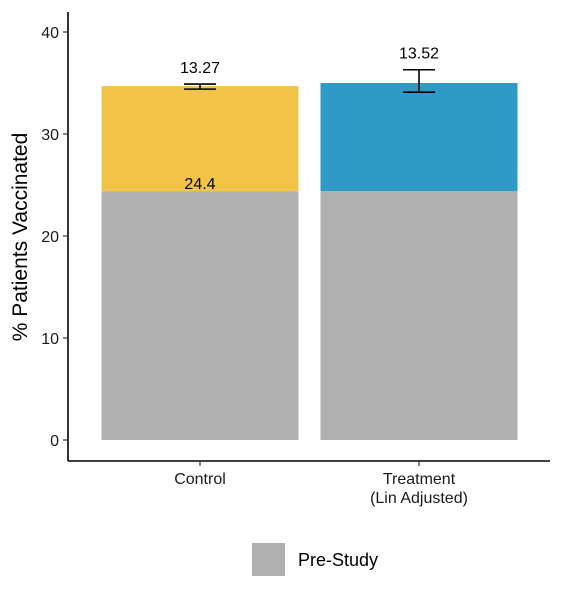 The image size is (562, 602). What do you see at coordinates (419, 479) in the screenshot?
I see `x-tick-label: Treatment` at bounding box center [419, 479].